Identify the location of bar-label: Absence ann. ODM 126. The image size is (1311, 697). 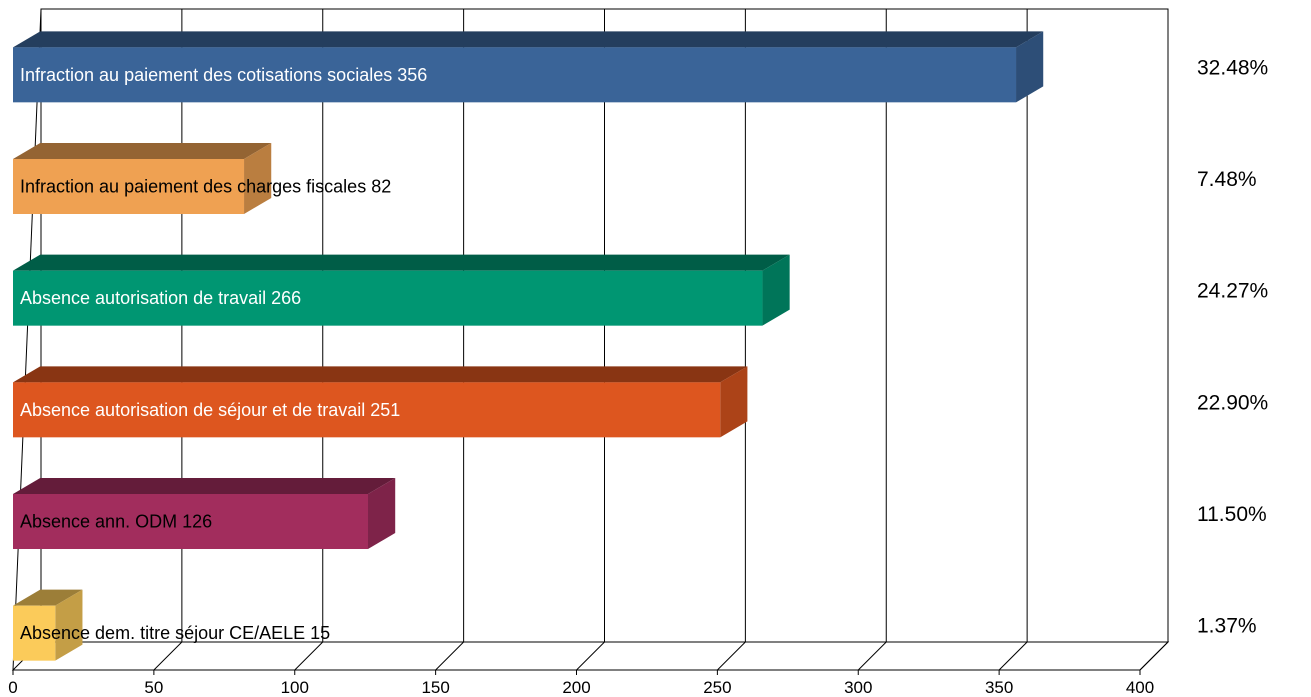
(116, 522).